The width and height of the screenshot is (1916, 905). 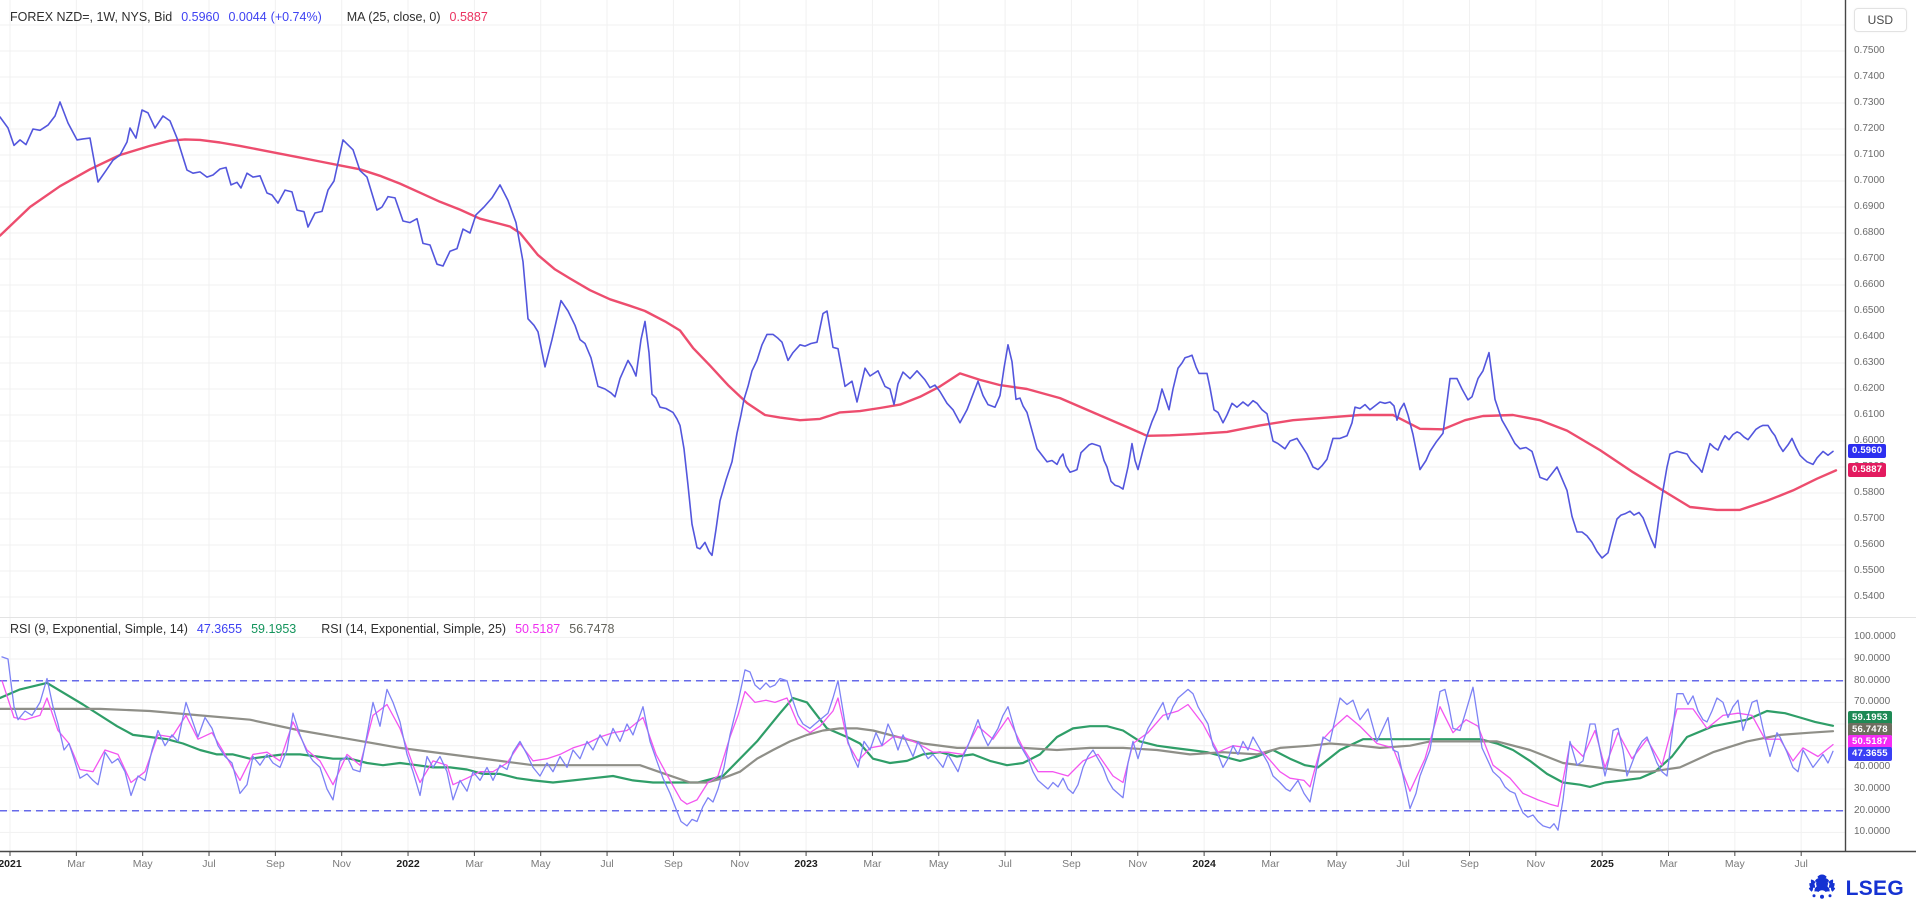 I want to click on rsi-axis-label: 70.0000, so click(x=1872, y=702).